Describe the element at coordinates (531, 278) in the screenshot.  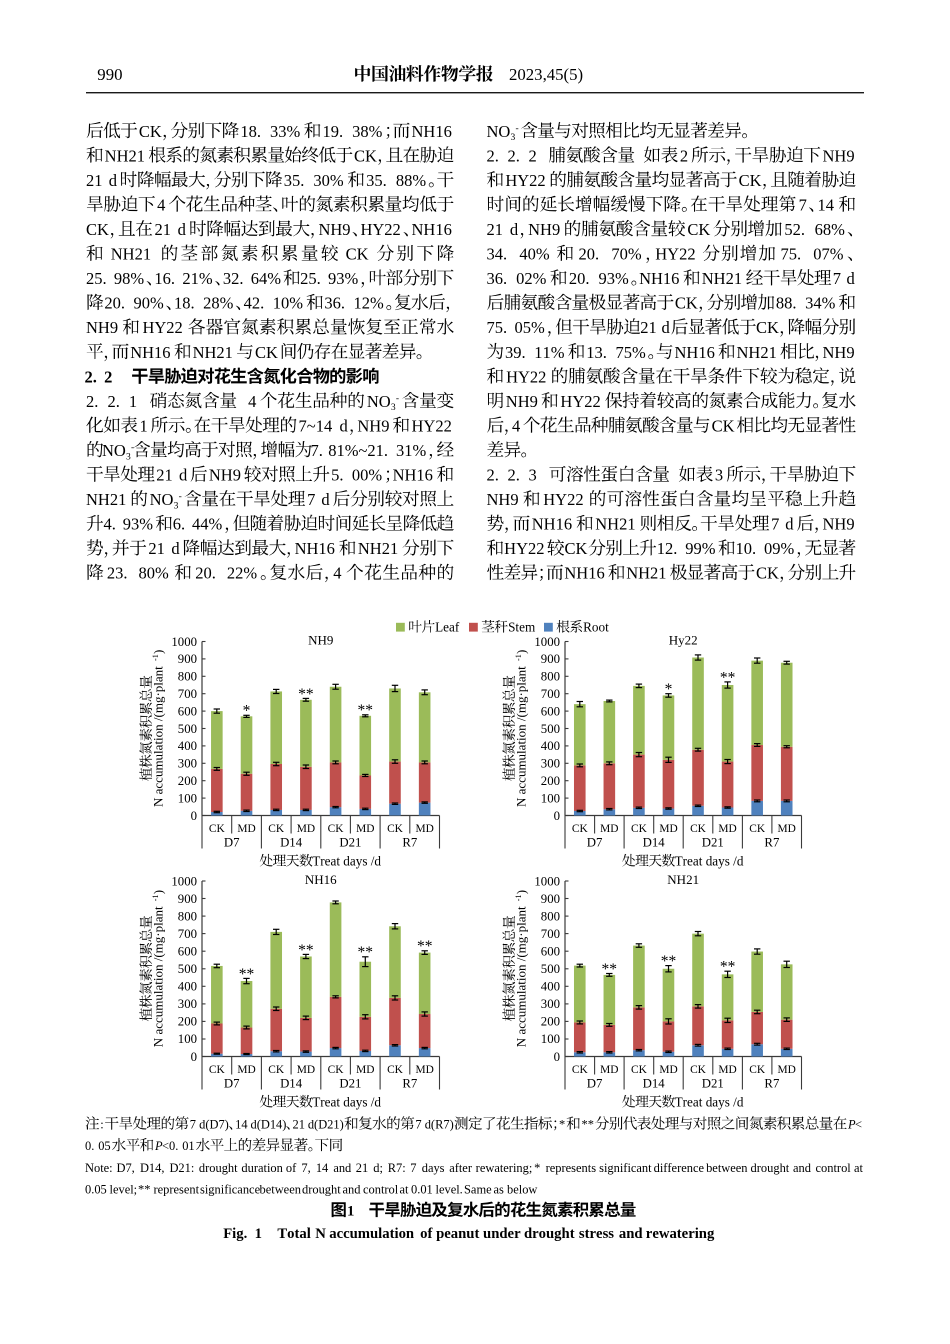
I see `svg-text: 02%` at that location.